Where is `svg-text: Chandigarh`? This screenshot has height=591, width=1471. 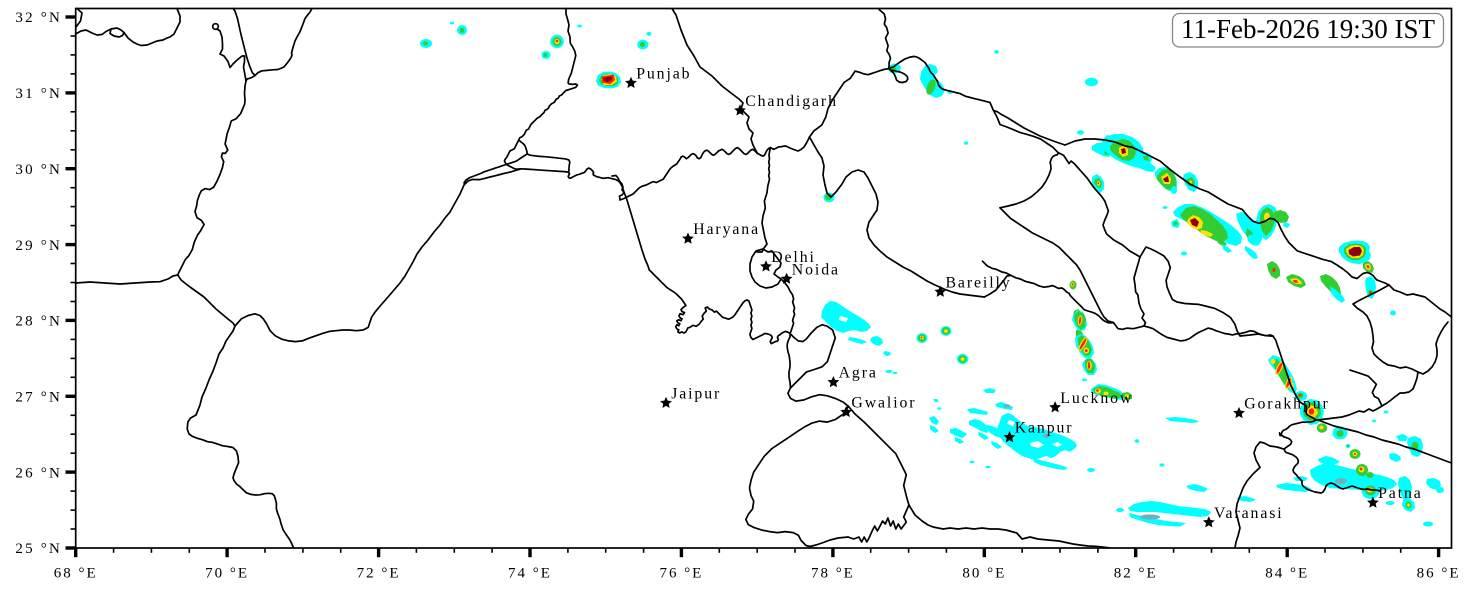 svg-text: Chandigarh is located at coordinates (791, 101).